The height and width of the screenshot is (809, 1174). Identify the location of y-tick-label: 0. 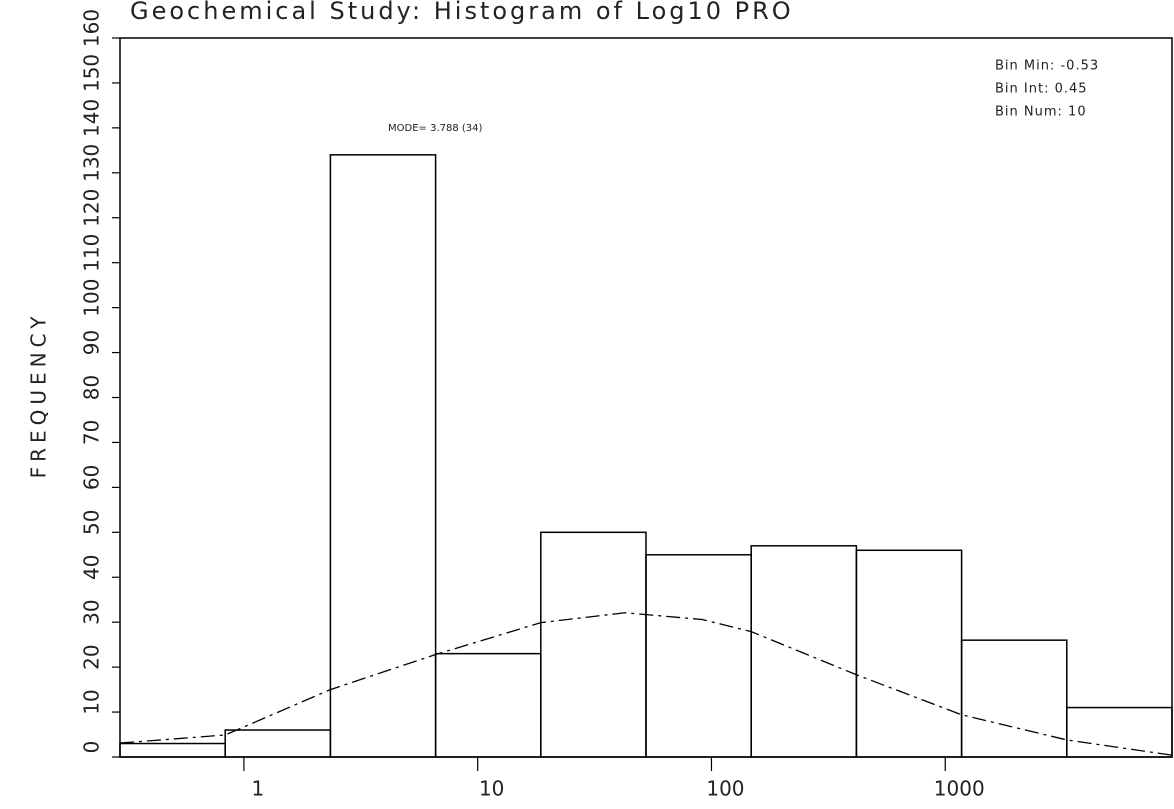
(92, 747).